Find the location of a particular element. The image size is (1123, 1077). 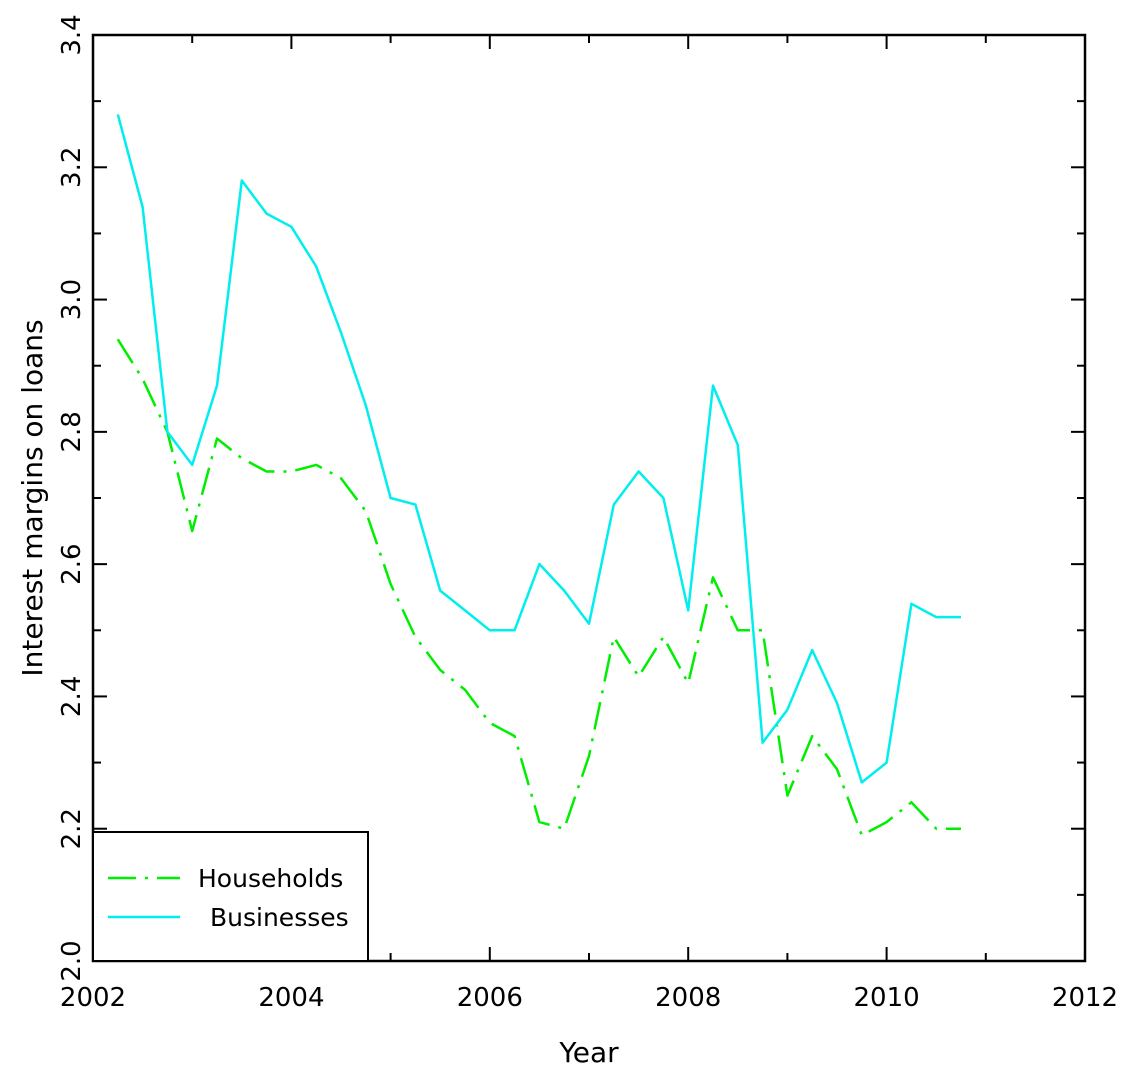

x-tick-label: 2012 is located at coordinates (1085, 998).